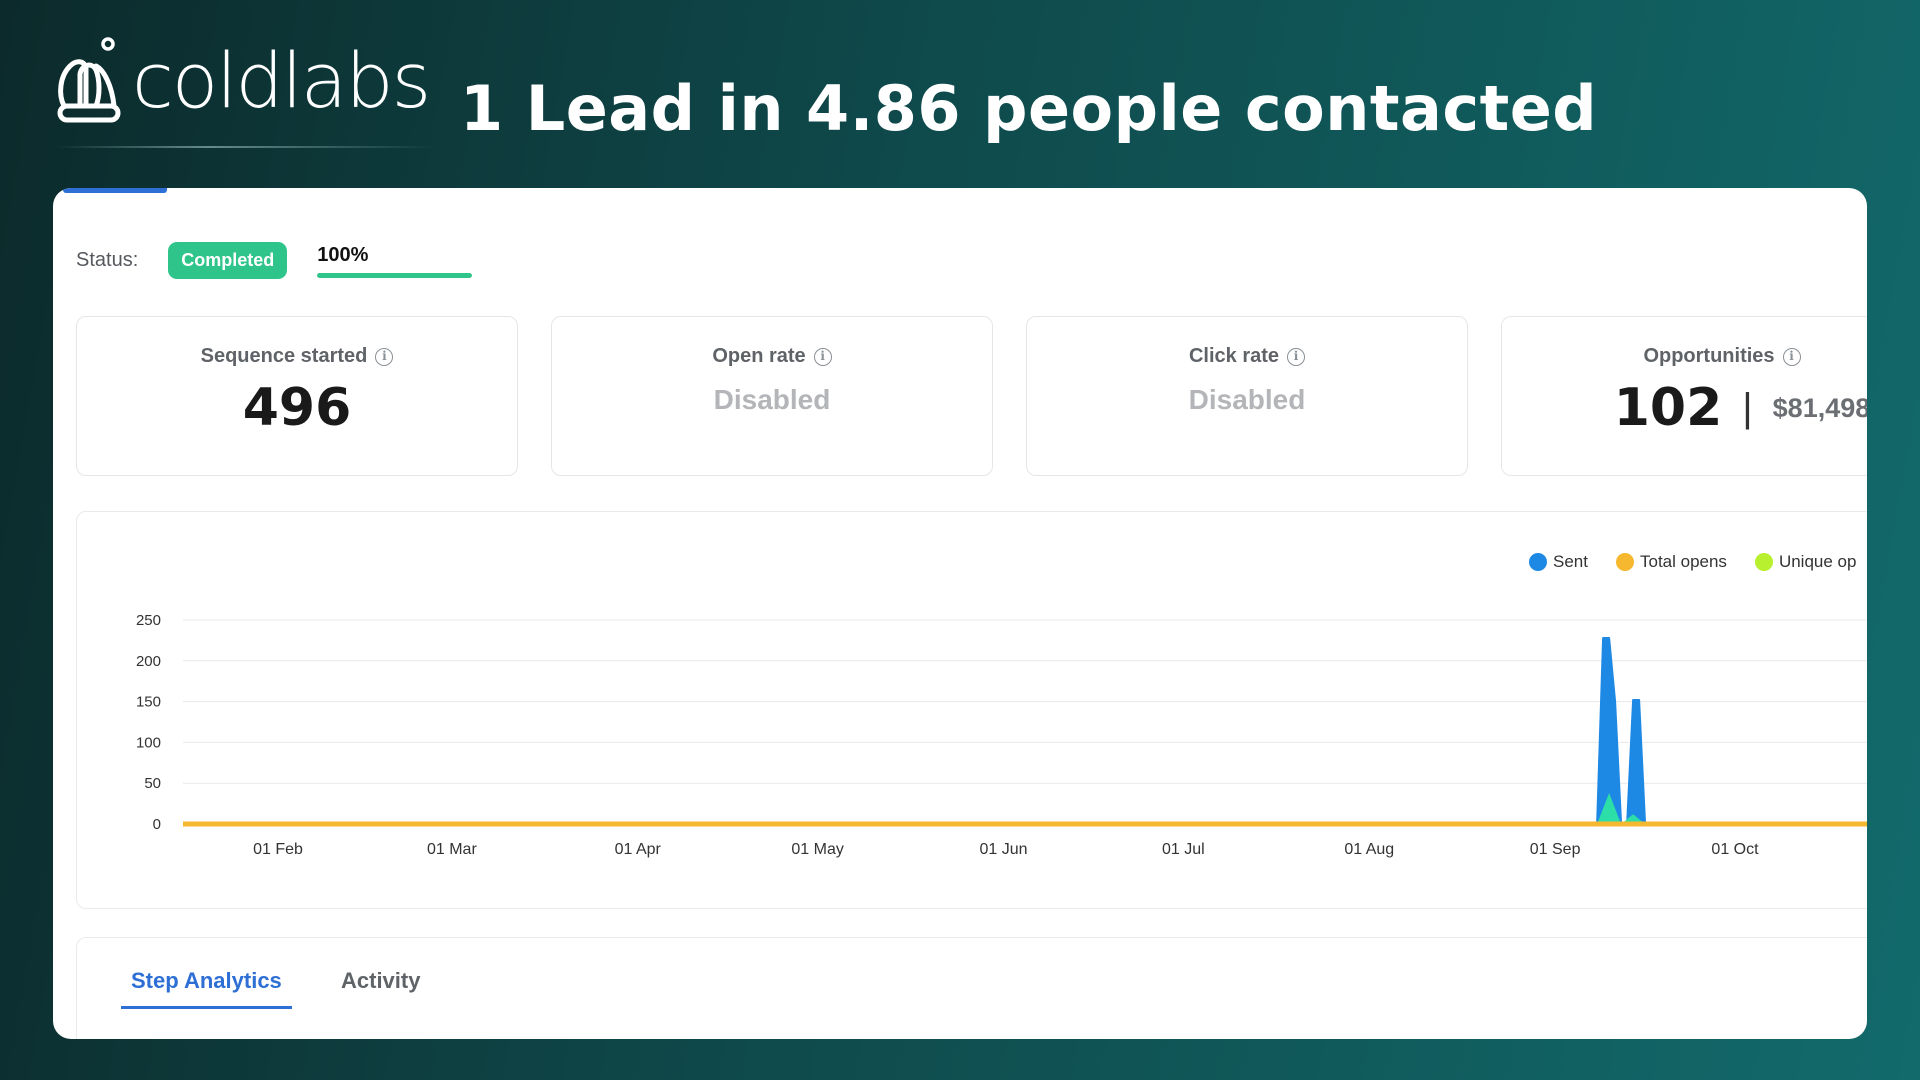  Describe the element at coordinates (1817, 561) in the screenshot. I see `legend-label-unique-opens: Unique op` at that location.